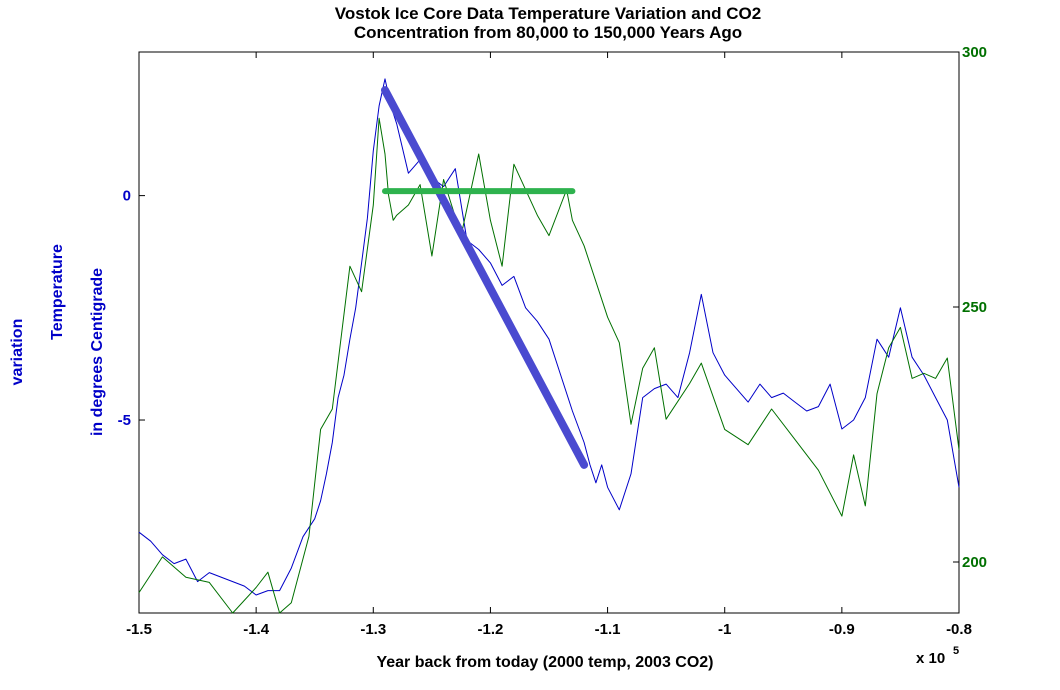 The width and height of the screenshot is (1060, 690). I want to click on x-axis-multiplier: x 10, so click(930, 658).